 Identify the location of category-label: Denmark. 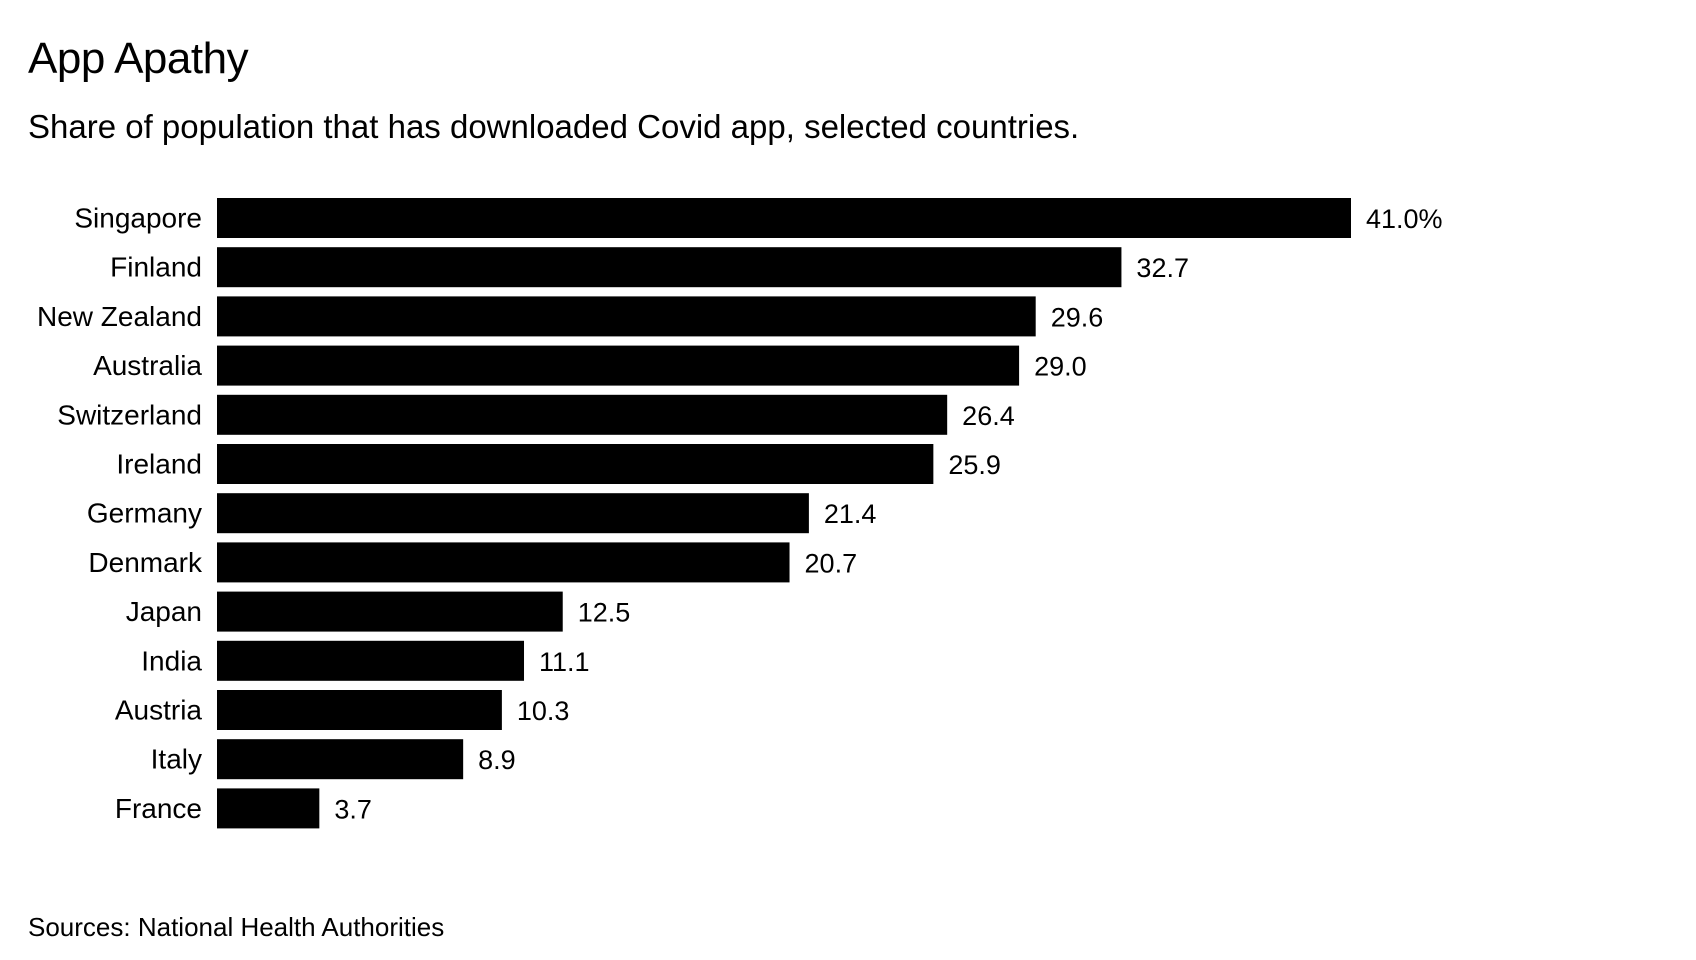
(145, 562).